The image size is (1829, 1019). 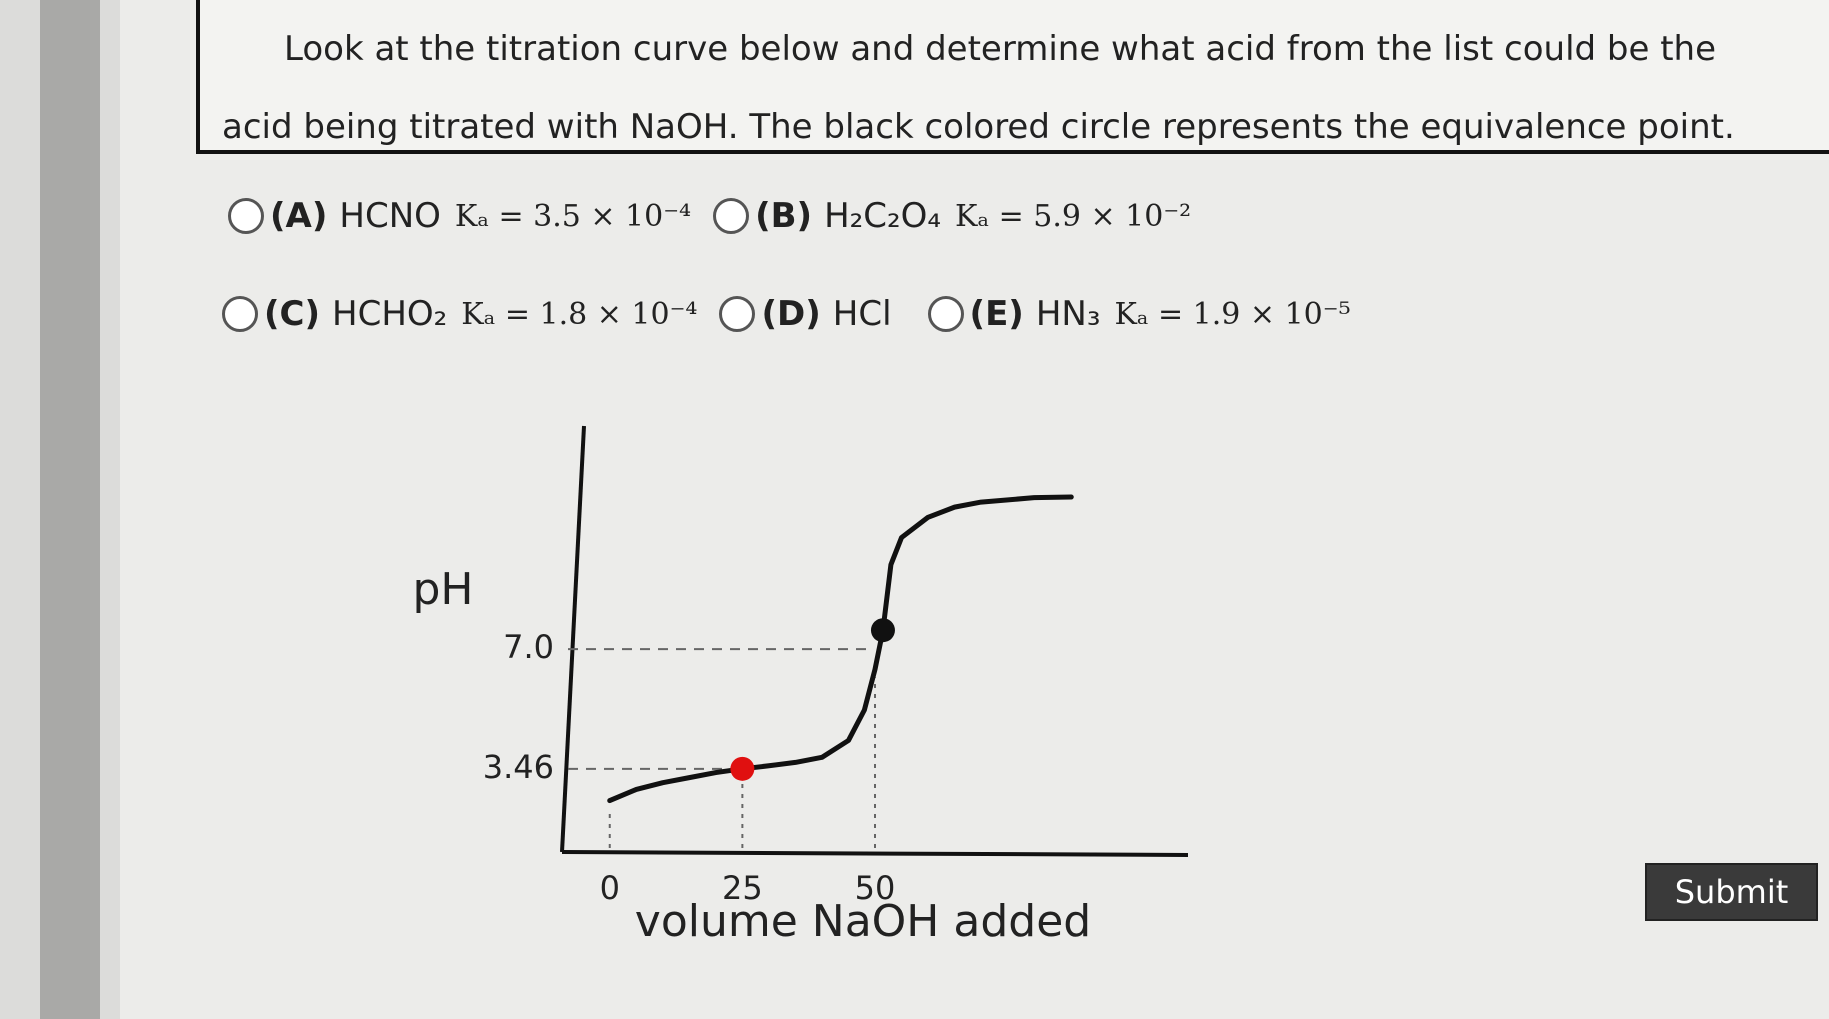 What do you see at coordinates (784, 216) in the screenshot?
I see `option-letter: (B)` at bounding box center [784, 216].